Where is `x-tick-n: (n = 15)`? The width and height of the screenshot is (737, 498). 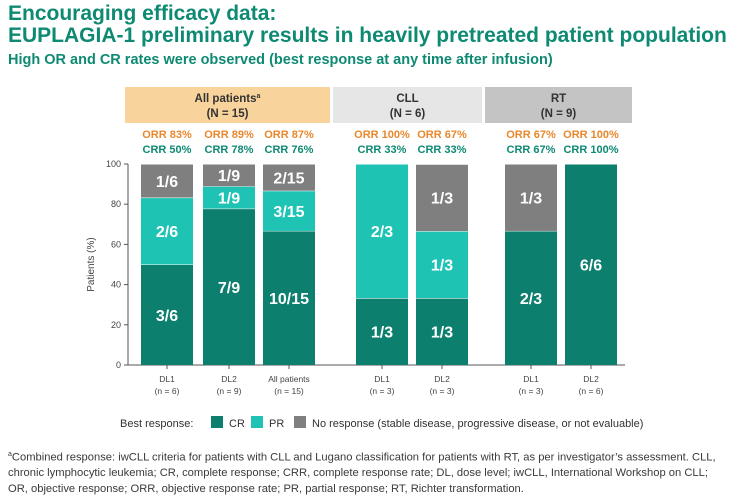 x-tick-n: (n = 15) is located at coordinates (289, 391).